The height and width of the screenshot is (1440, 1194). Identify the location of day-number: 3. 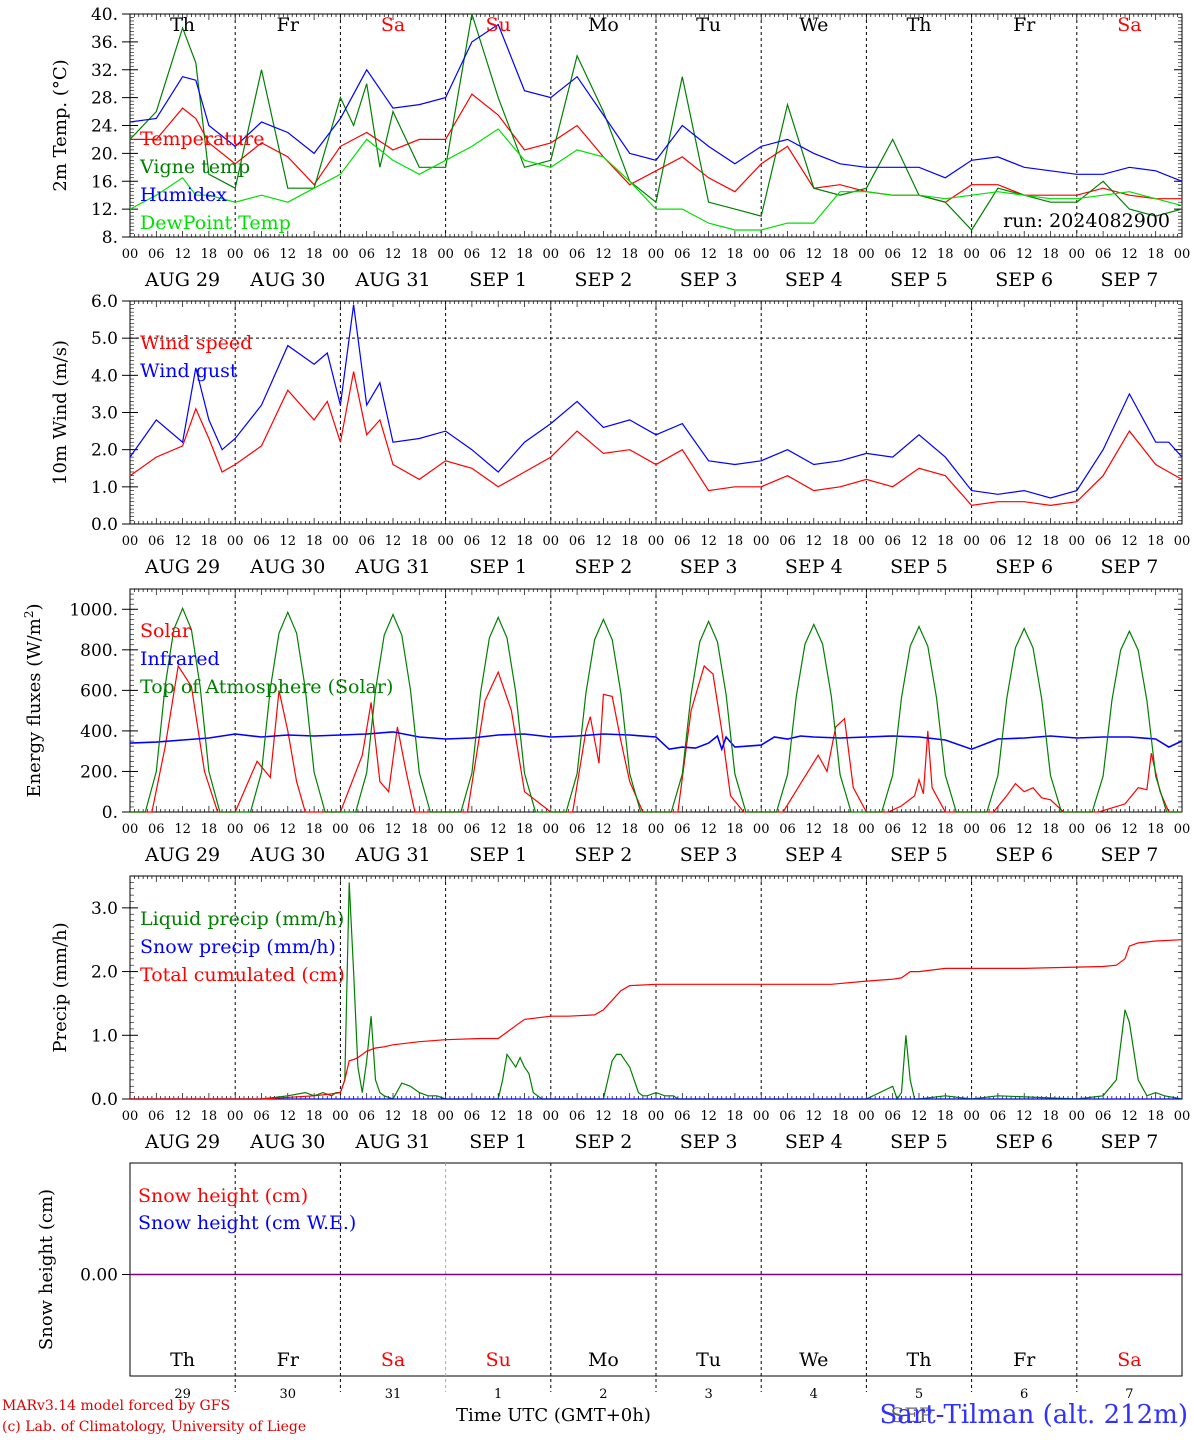
(708, 1394).